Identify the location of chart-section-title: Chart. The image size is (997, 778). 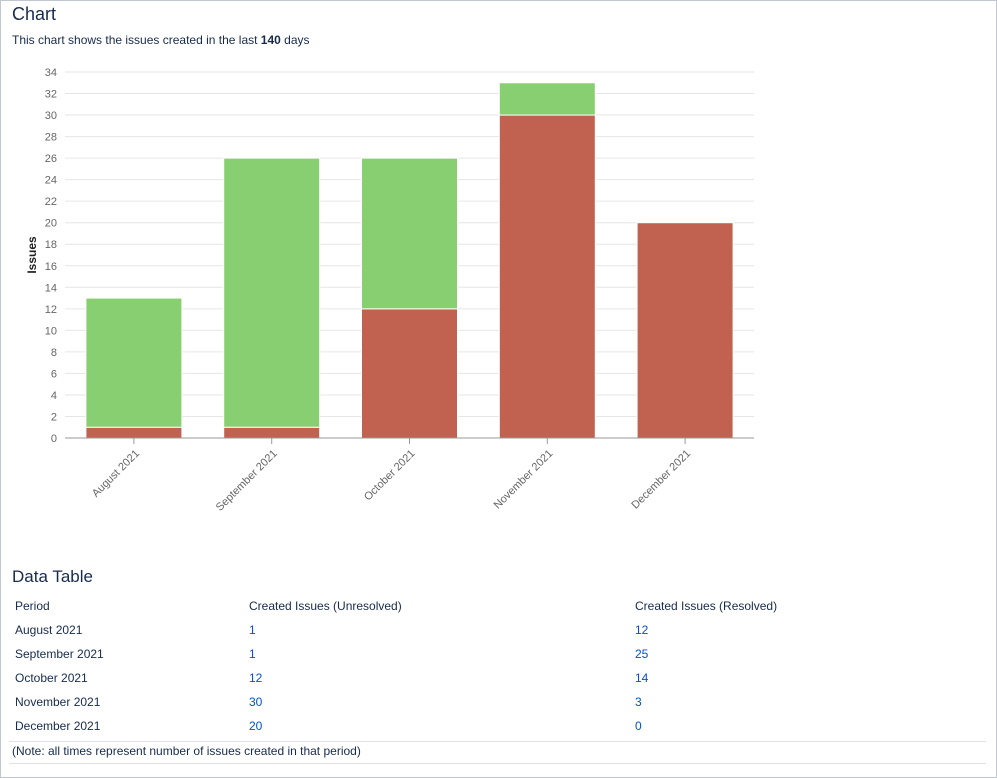
(34, 14).